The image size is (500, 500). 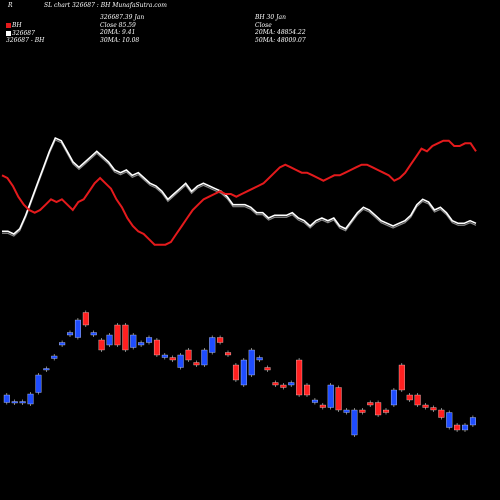 What do you see at coordinates (25, 26) in the screenshot?
I see `legend-label-row: BH` at bounding box center [25, 26].